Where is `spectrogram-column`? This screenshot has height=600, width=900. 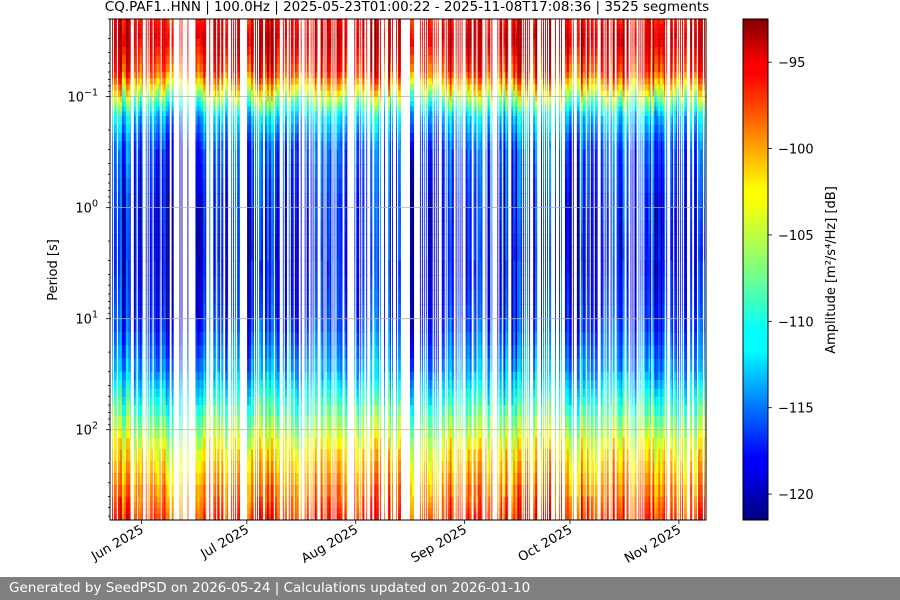
spectrogram-column is located at coordinates (228, 269).